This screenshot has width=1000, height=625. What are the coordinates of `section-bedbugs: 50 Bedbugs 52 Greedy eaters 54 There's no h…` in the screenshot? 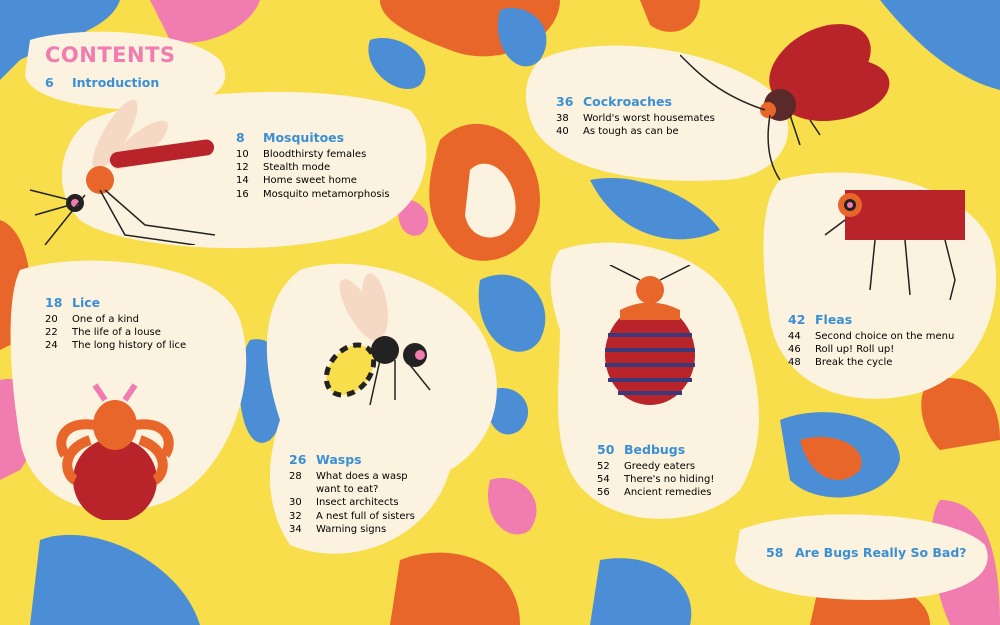 It's located at (655, 471).